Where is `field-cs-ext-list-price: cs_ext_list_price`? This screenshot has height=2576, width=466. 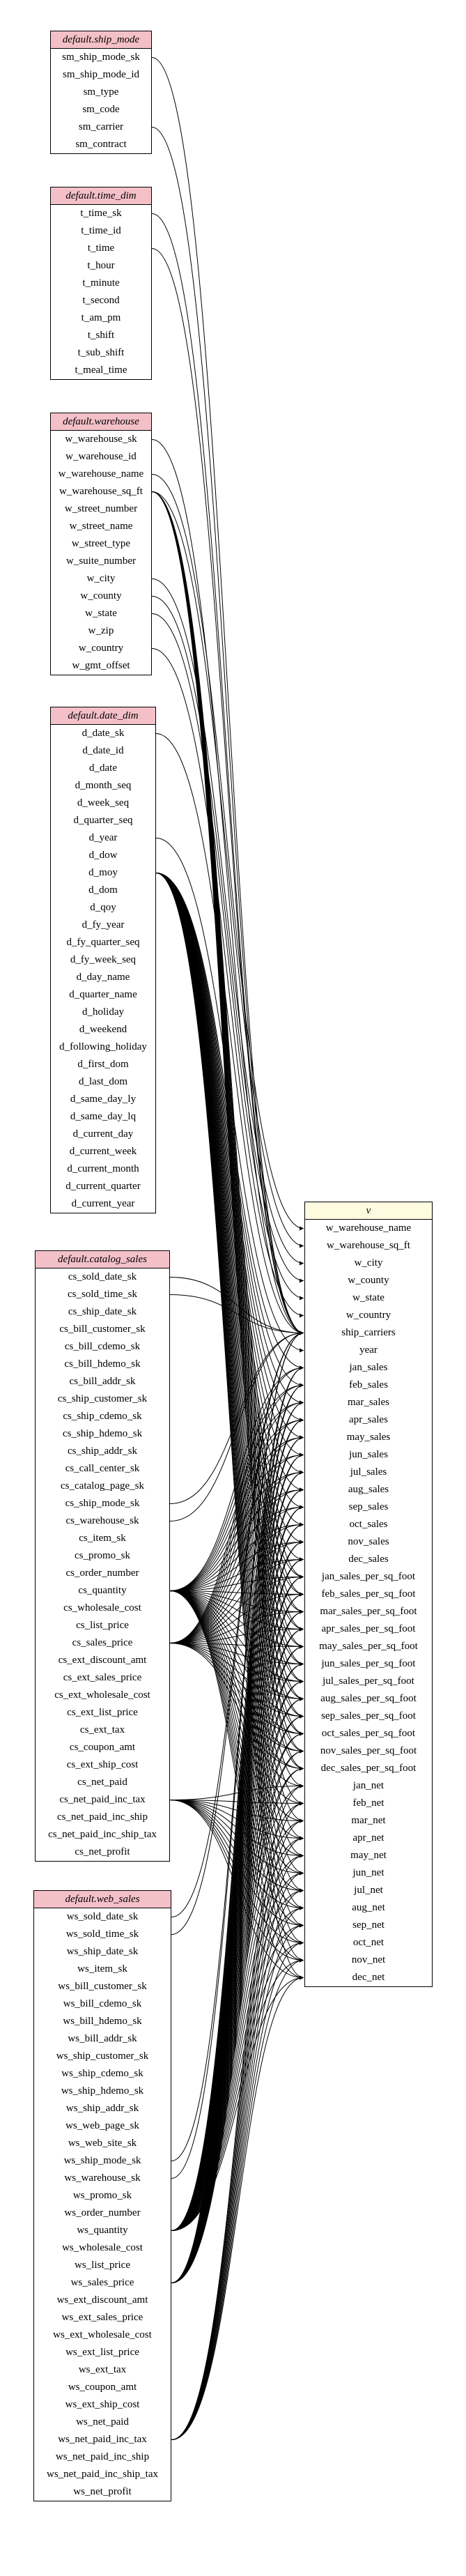
field-cs-ext-list-price: cs_ext_list_price is located at coordinates (102, 1712).